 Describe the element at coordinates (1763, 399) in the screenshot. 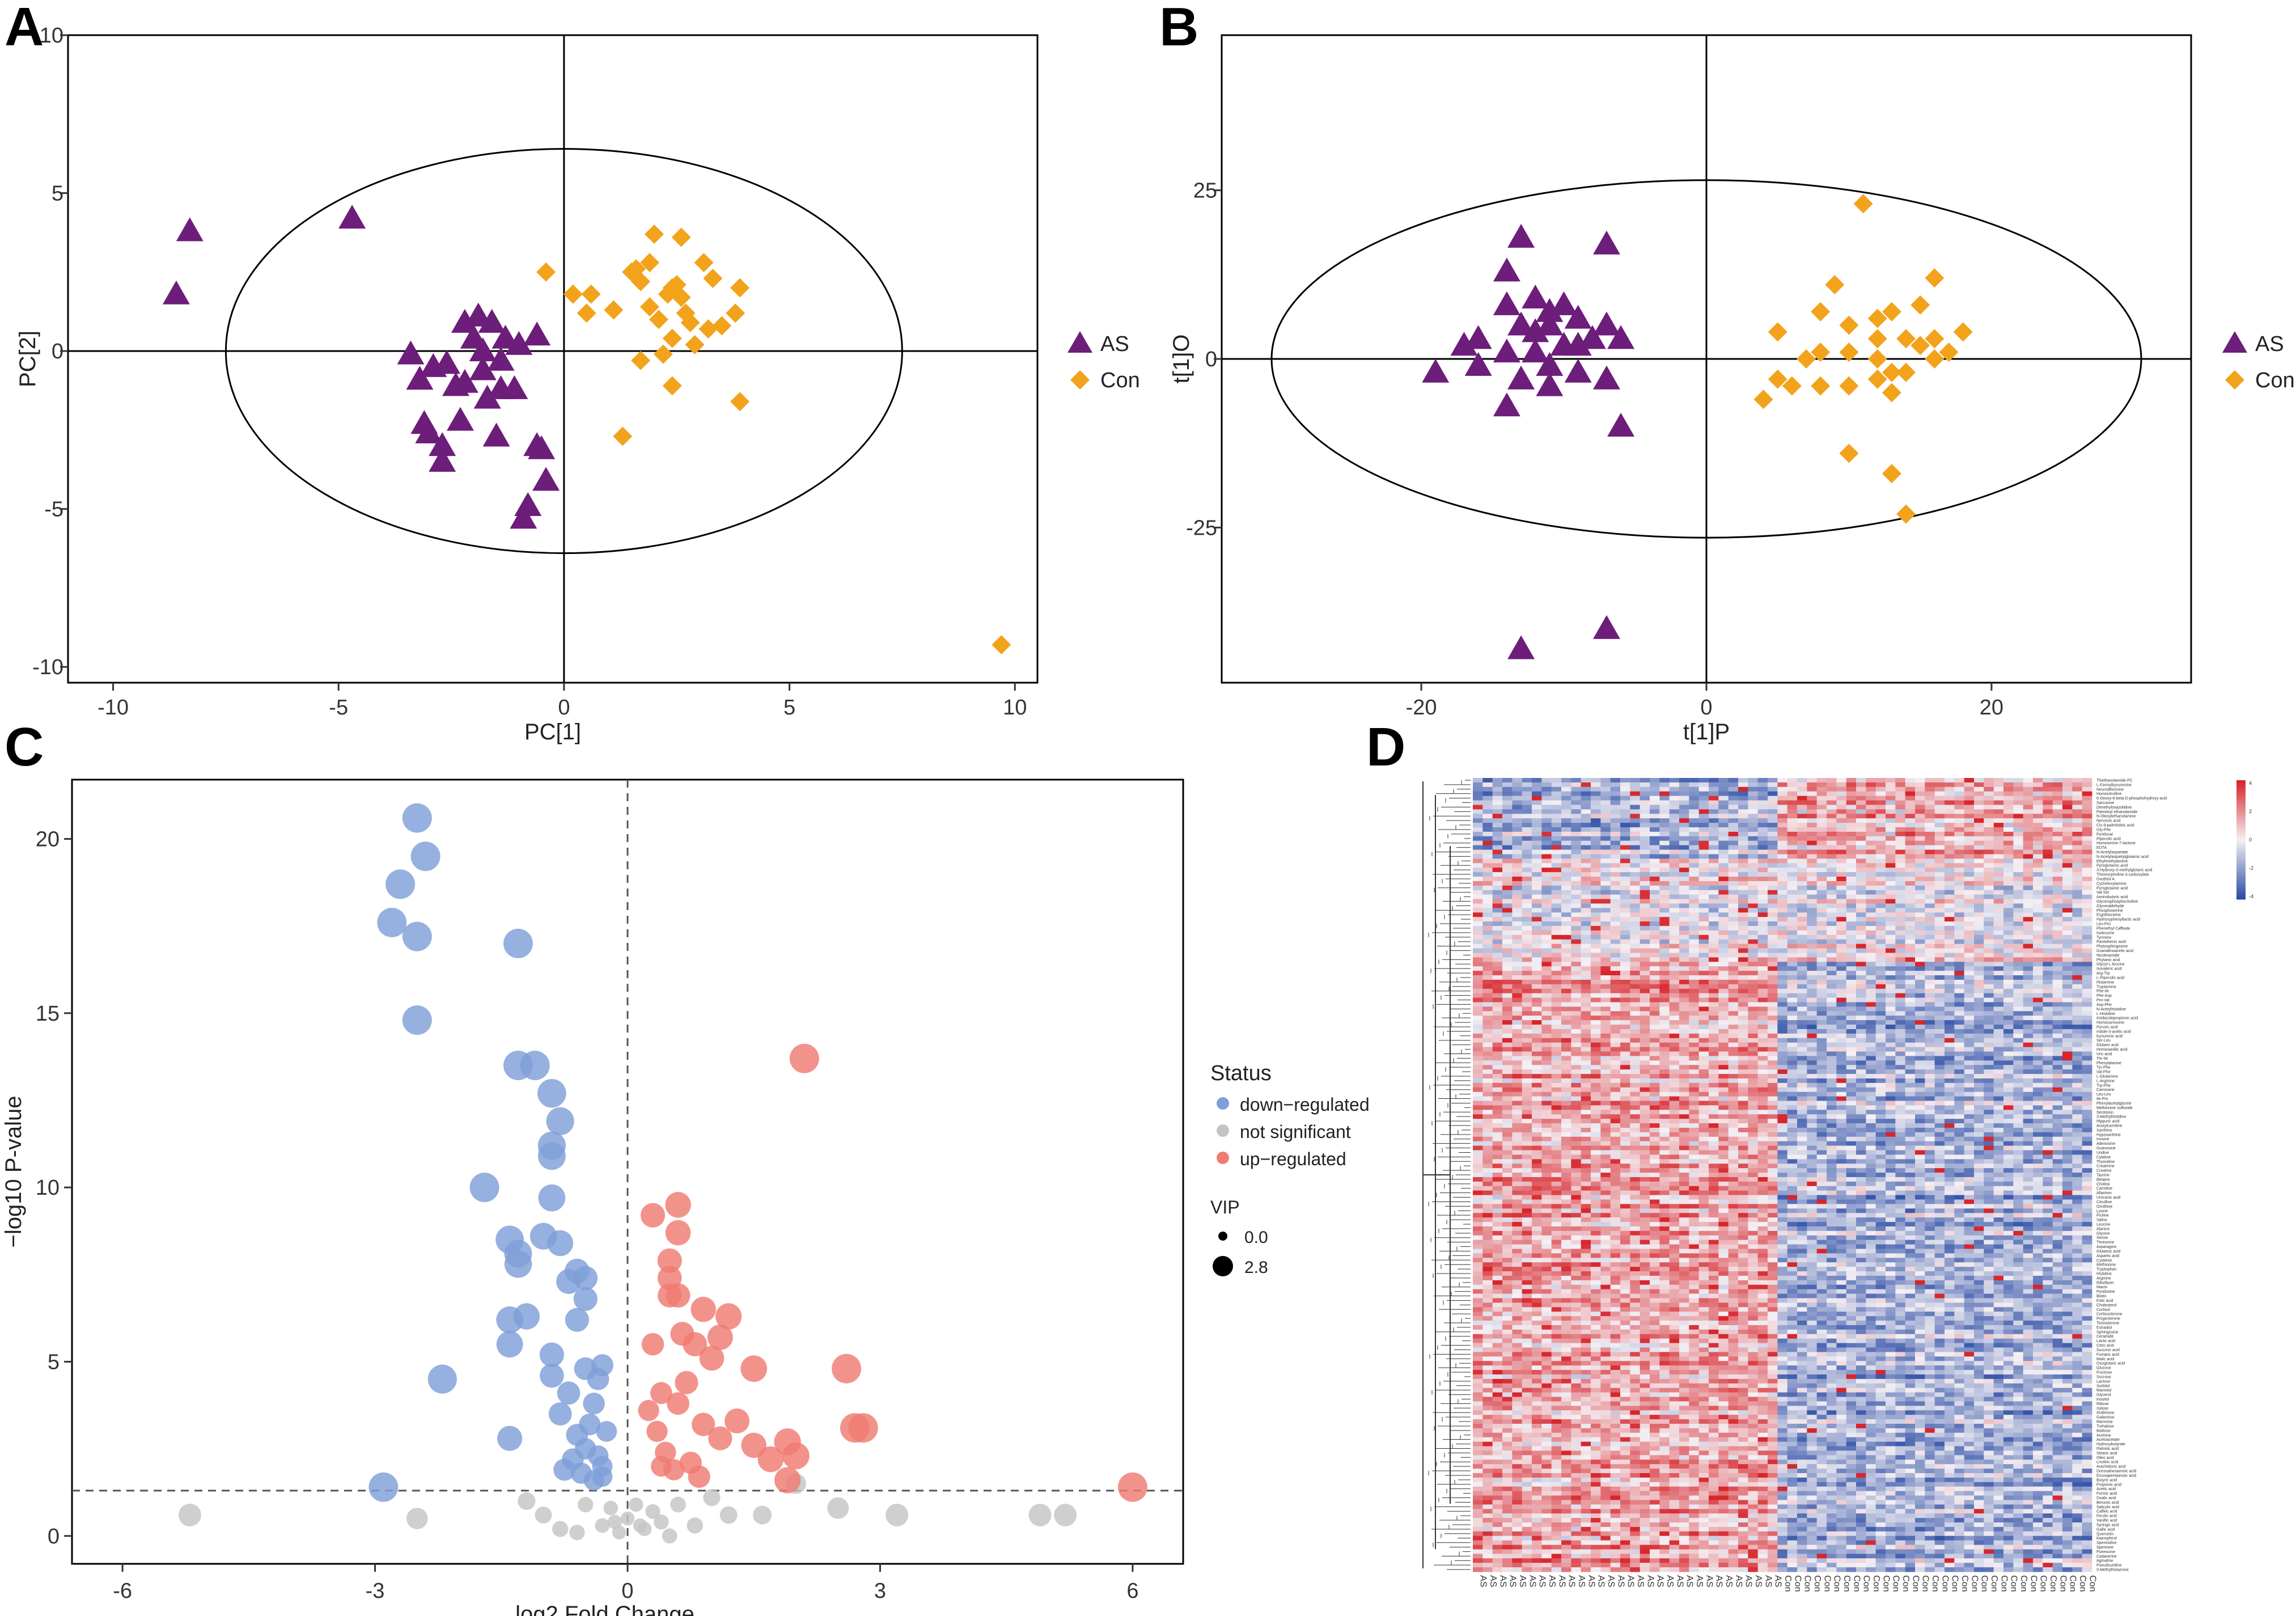

I see `data-point-con` at that location.